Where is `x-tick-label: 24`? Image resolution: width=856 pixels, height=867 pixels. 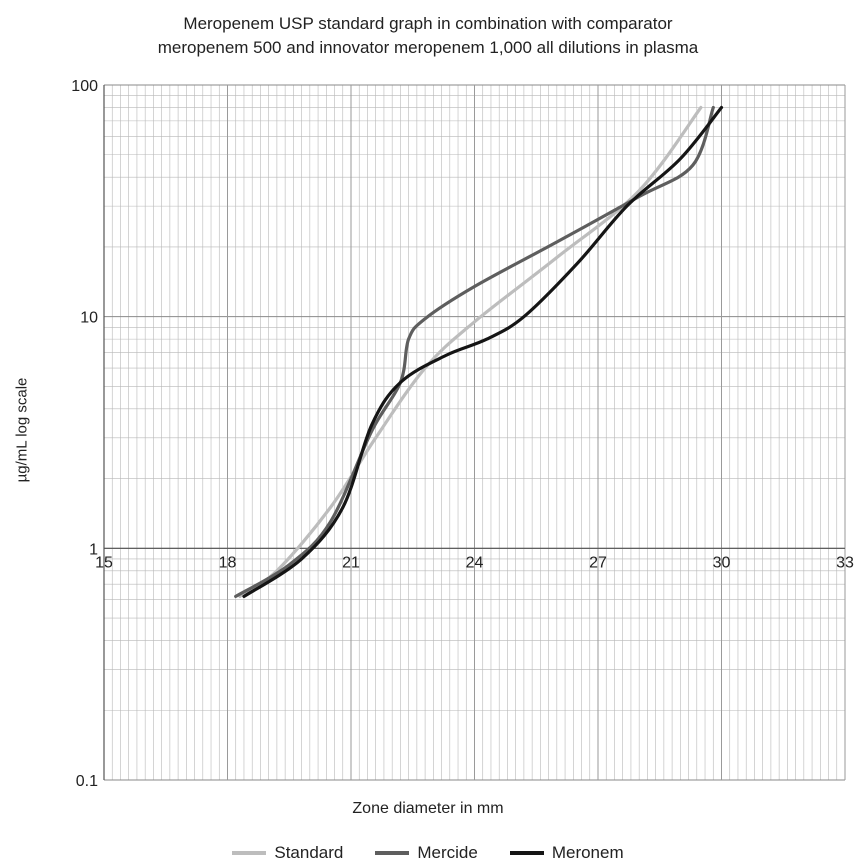
x-tick-label: 24 is located at coordinates (475, 562).